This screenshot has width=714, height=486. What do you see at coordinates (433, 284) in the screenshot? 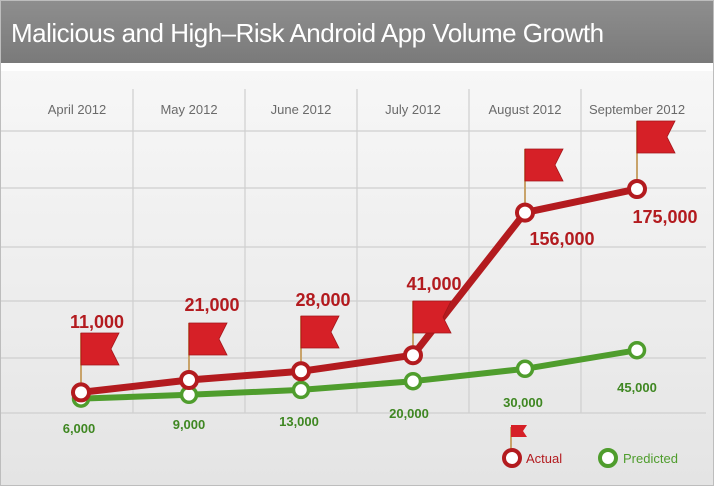
I see `actual-data-label: 41,000` at bounding box center [433, 284].